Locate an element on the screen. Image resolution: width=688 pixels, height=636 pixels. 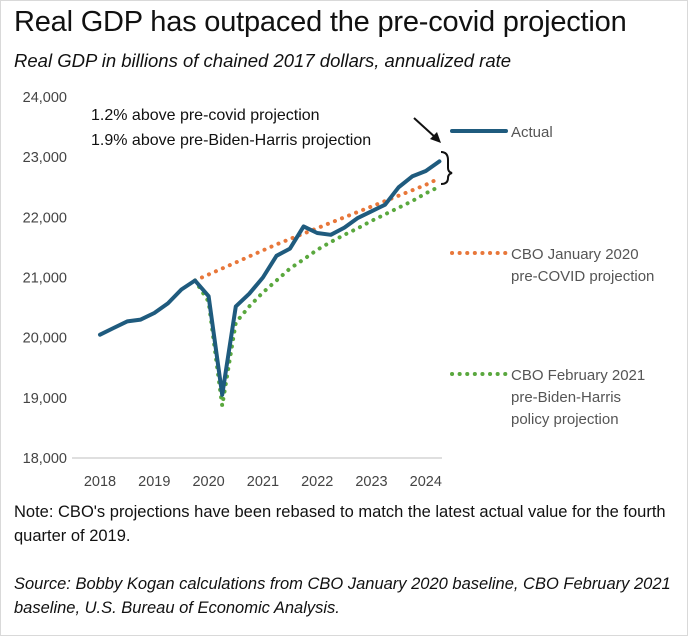
x-tick-label: 2023 is located at coordinates (371, 482).